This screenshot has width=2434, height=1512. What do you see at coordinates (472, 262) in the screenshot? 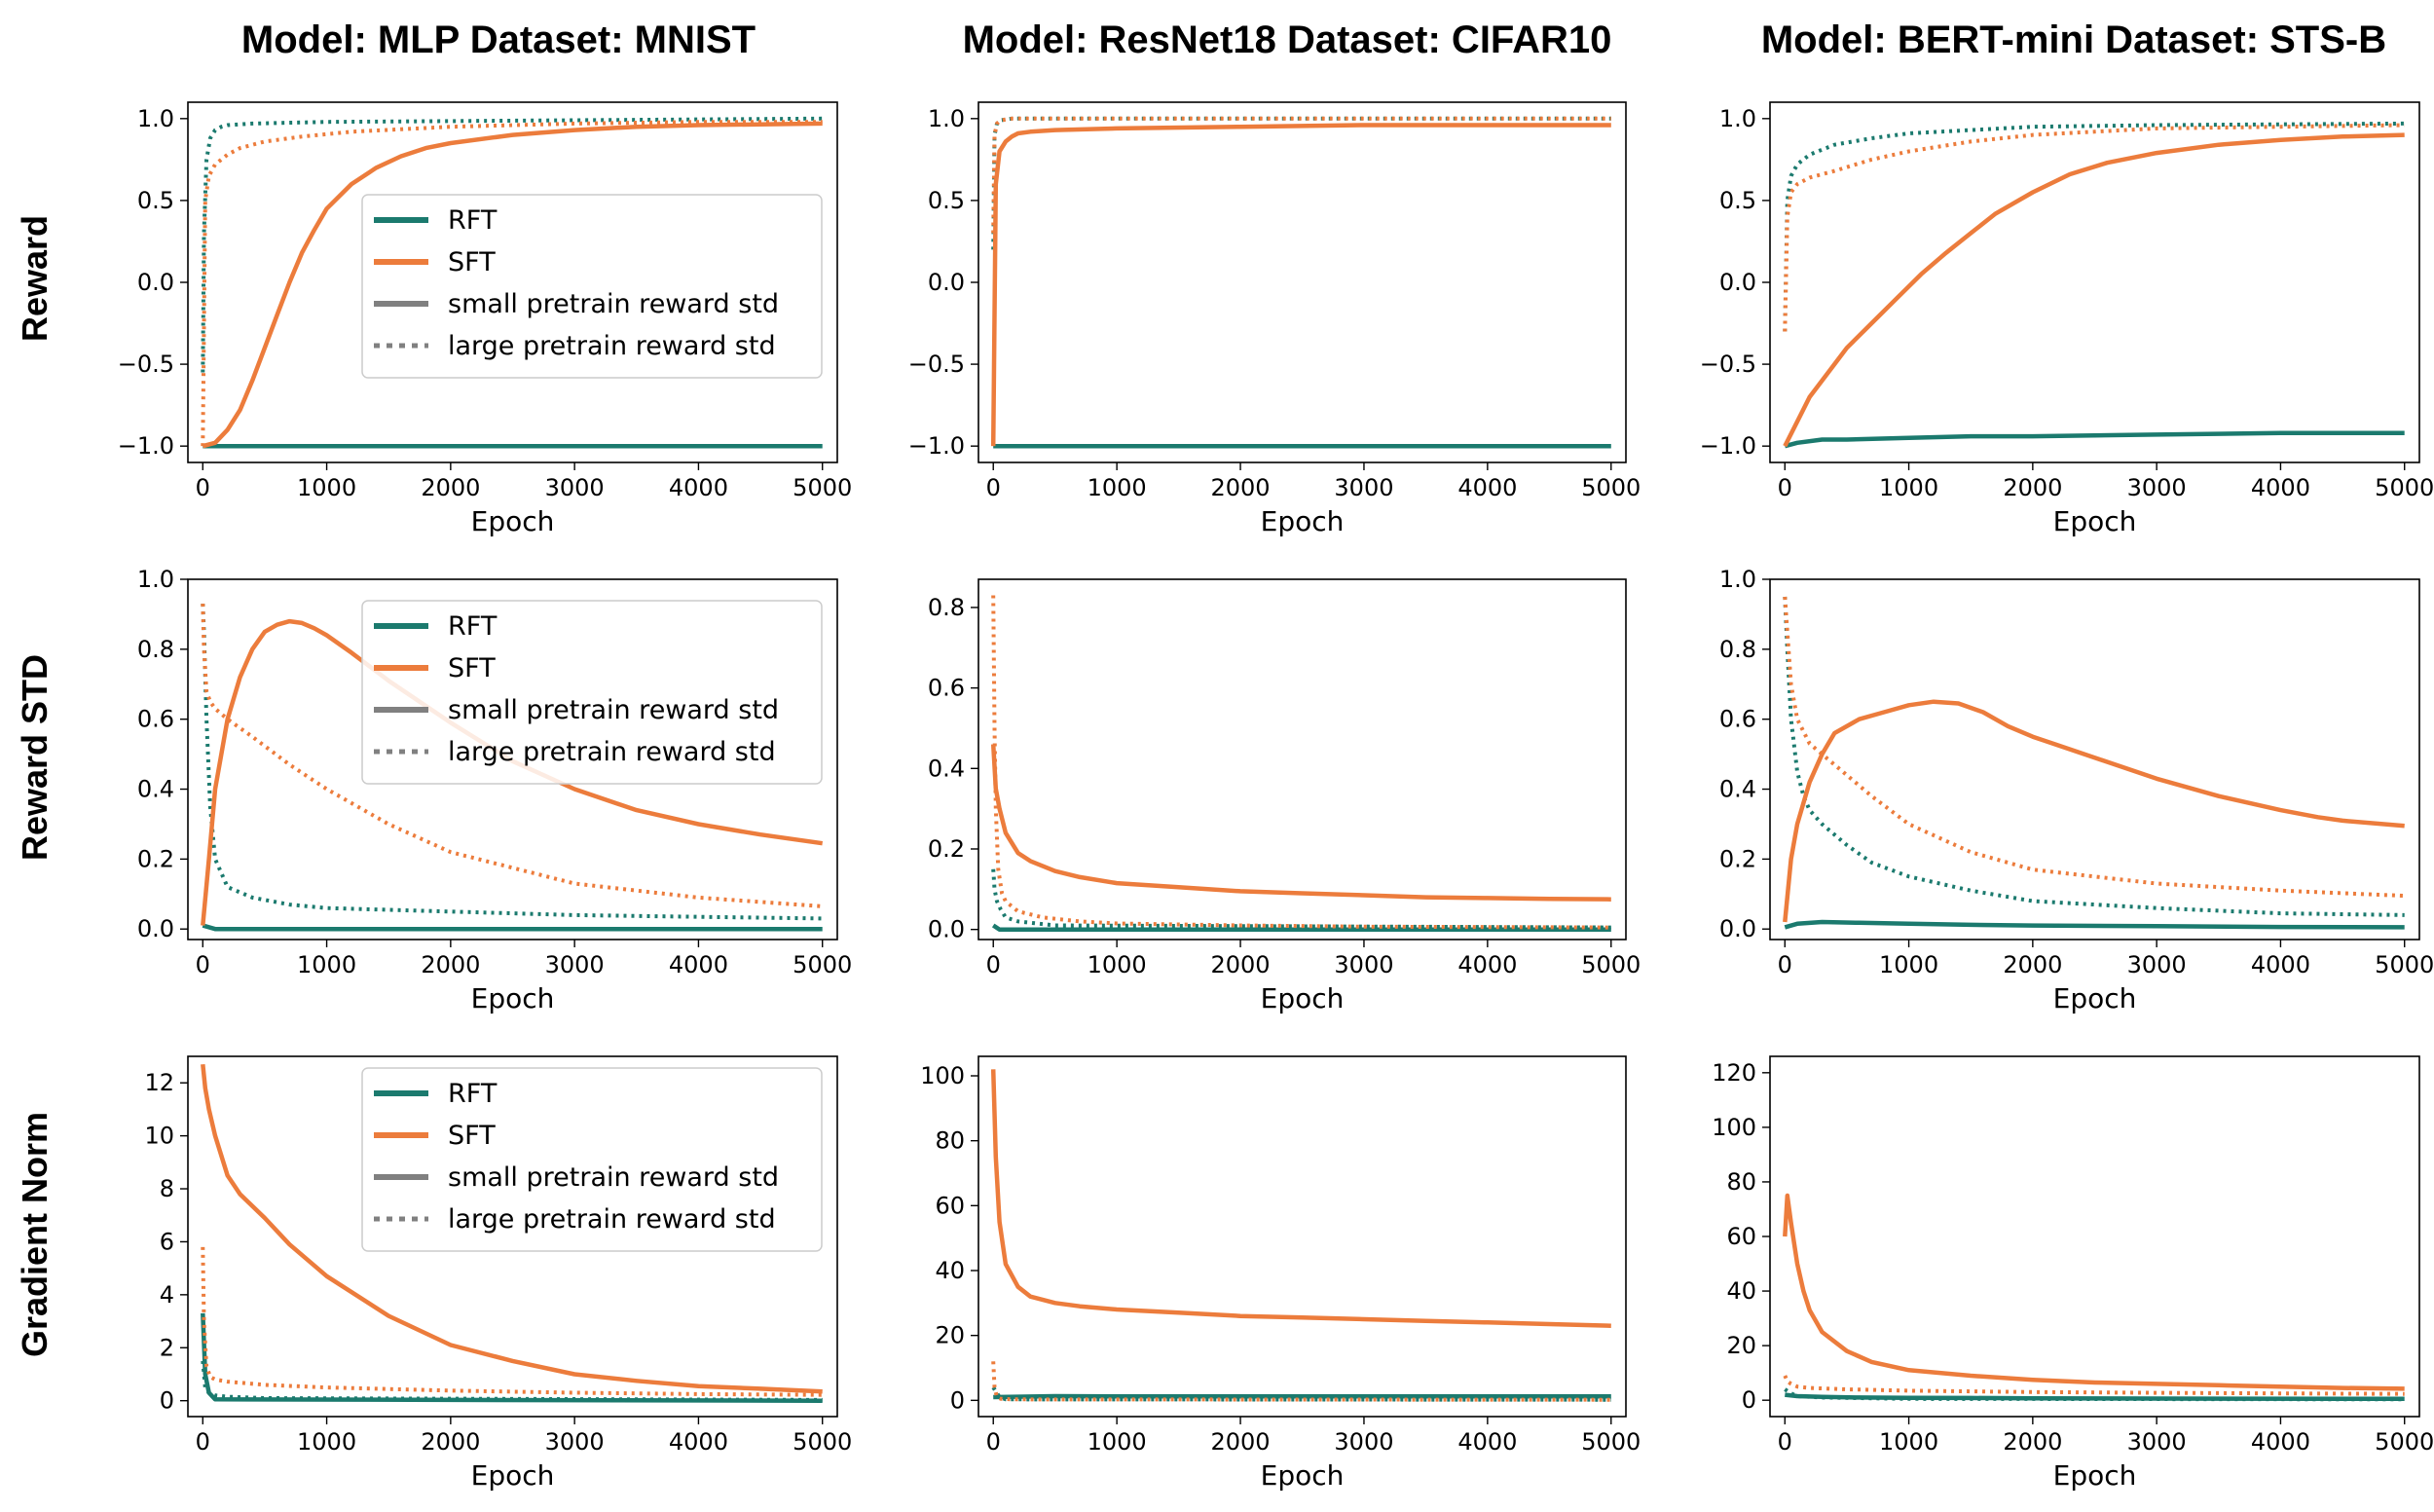
I see `legend-label: SFT` at bounding box center [472, 262].